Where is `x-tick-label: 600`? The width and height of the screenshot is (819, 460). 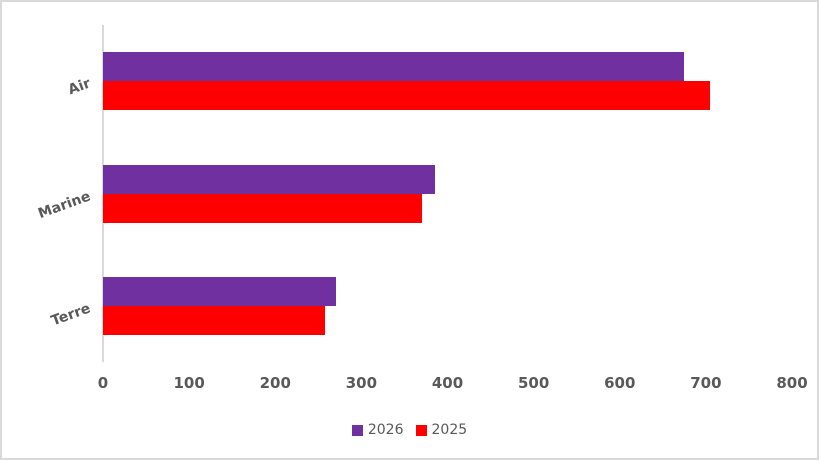 x-tick-label: 600 is located at coordinates (620, 383).